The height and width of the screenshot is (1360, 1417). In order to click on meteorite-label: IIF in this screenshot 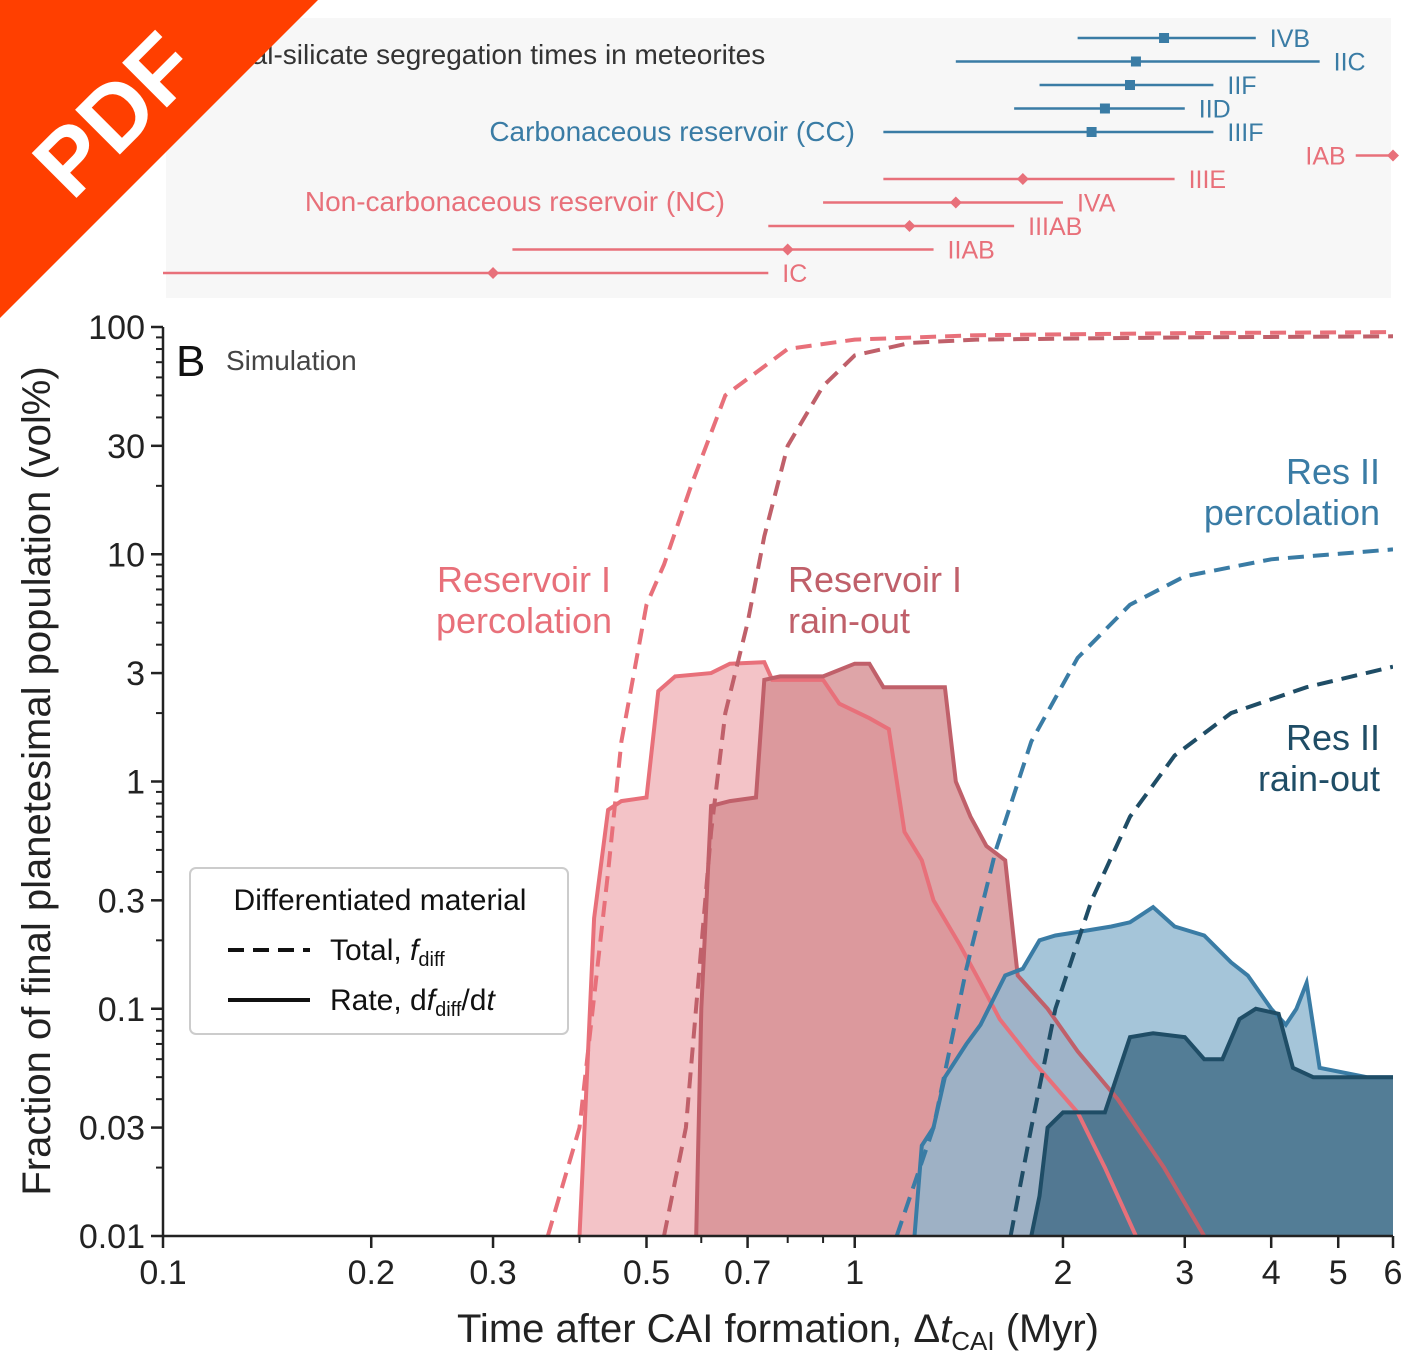, I will do `click(1241, 86)`.